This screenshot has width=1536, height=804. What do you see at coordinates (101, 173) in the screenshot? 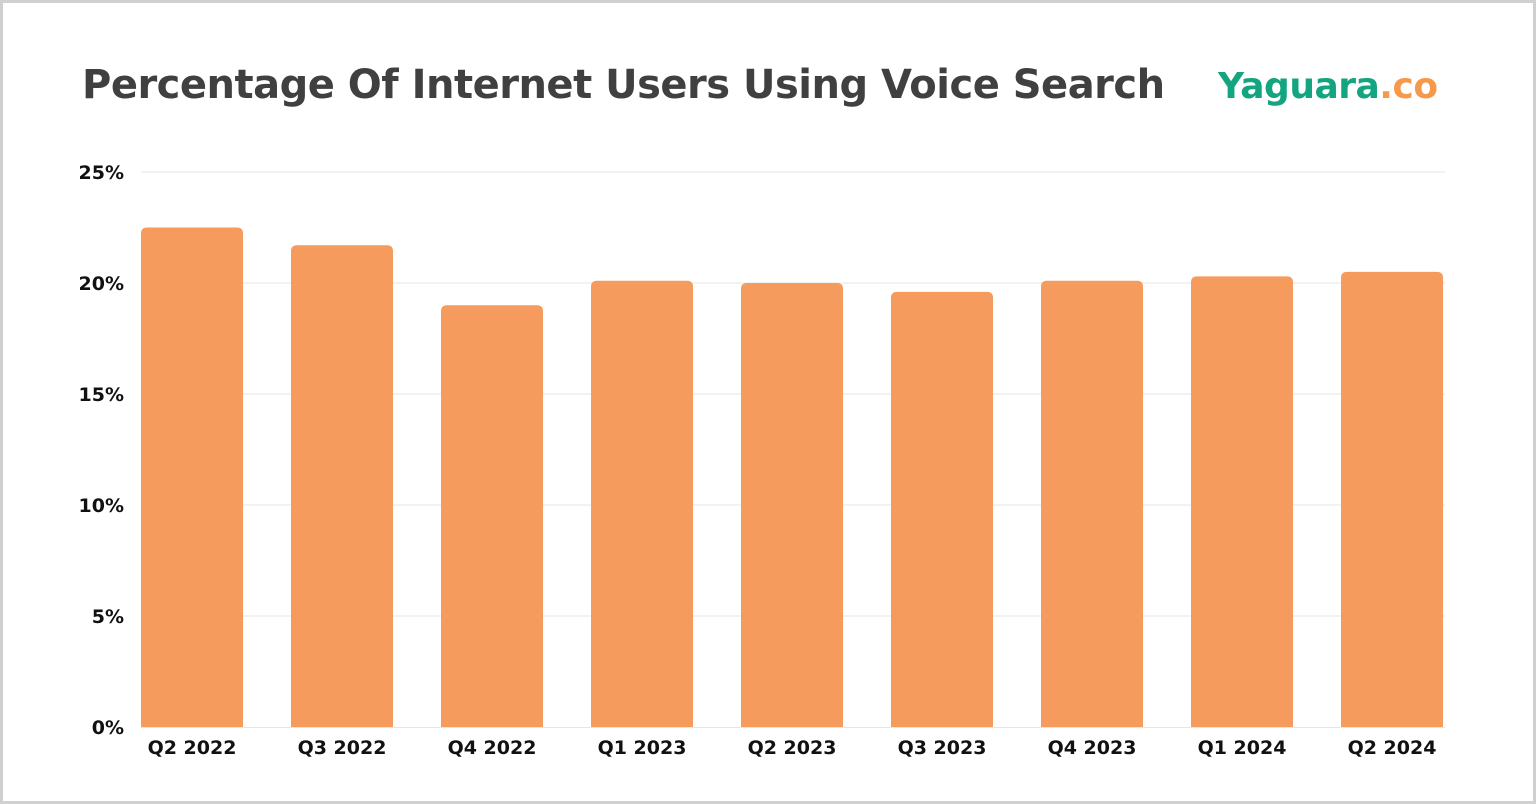
I see `y-tick-label: 25%` at bounding box center [101, 173].